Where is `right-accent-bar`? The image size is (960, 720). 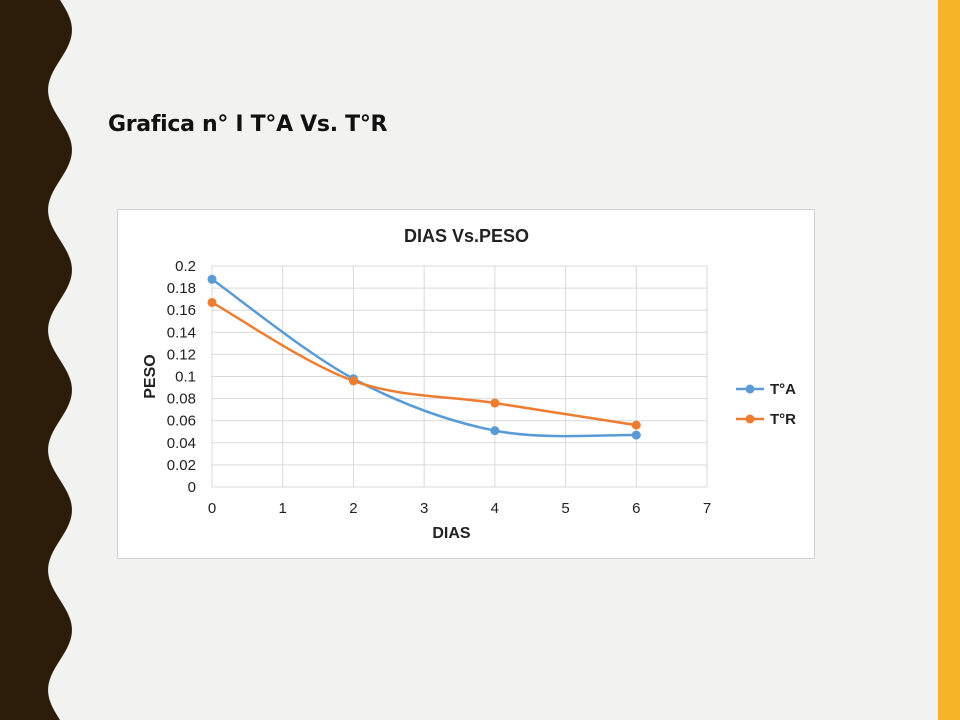 right-accent-bar is located at coordinates (949, 360).